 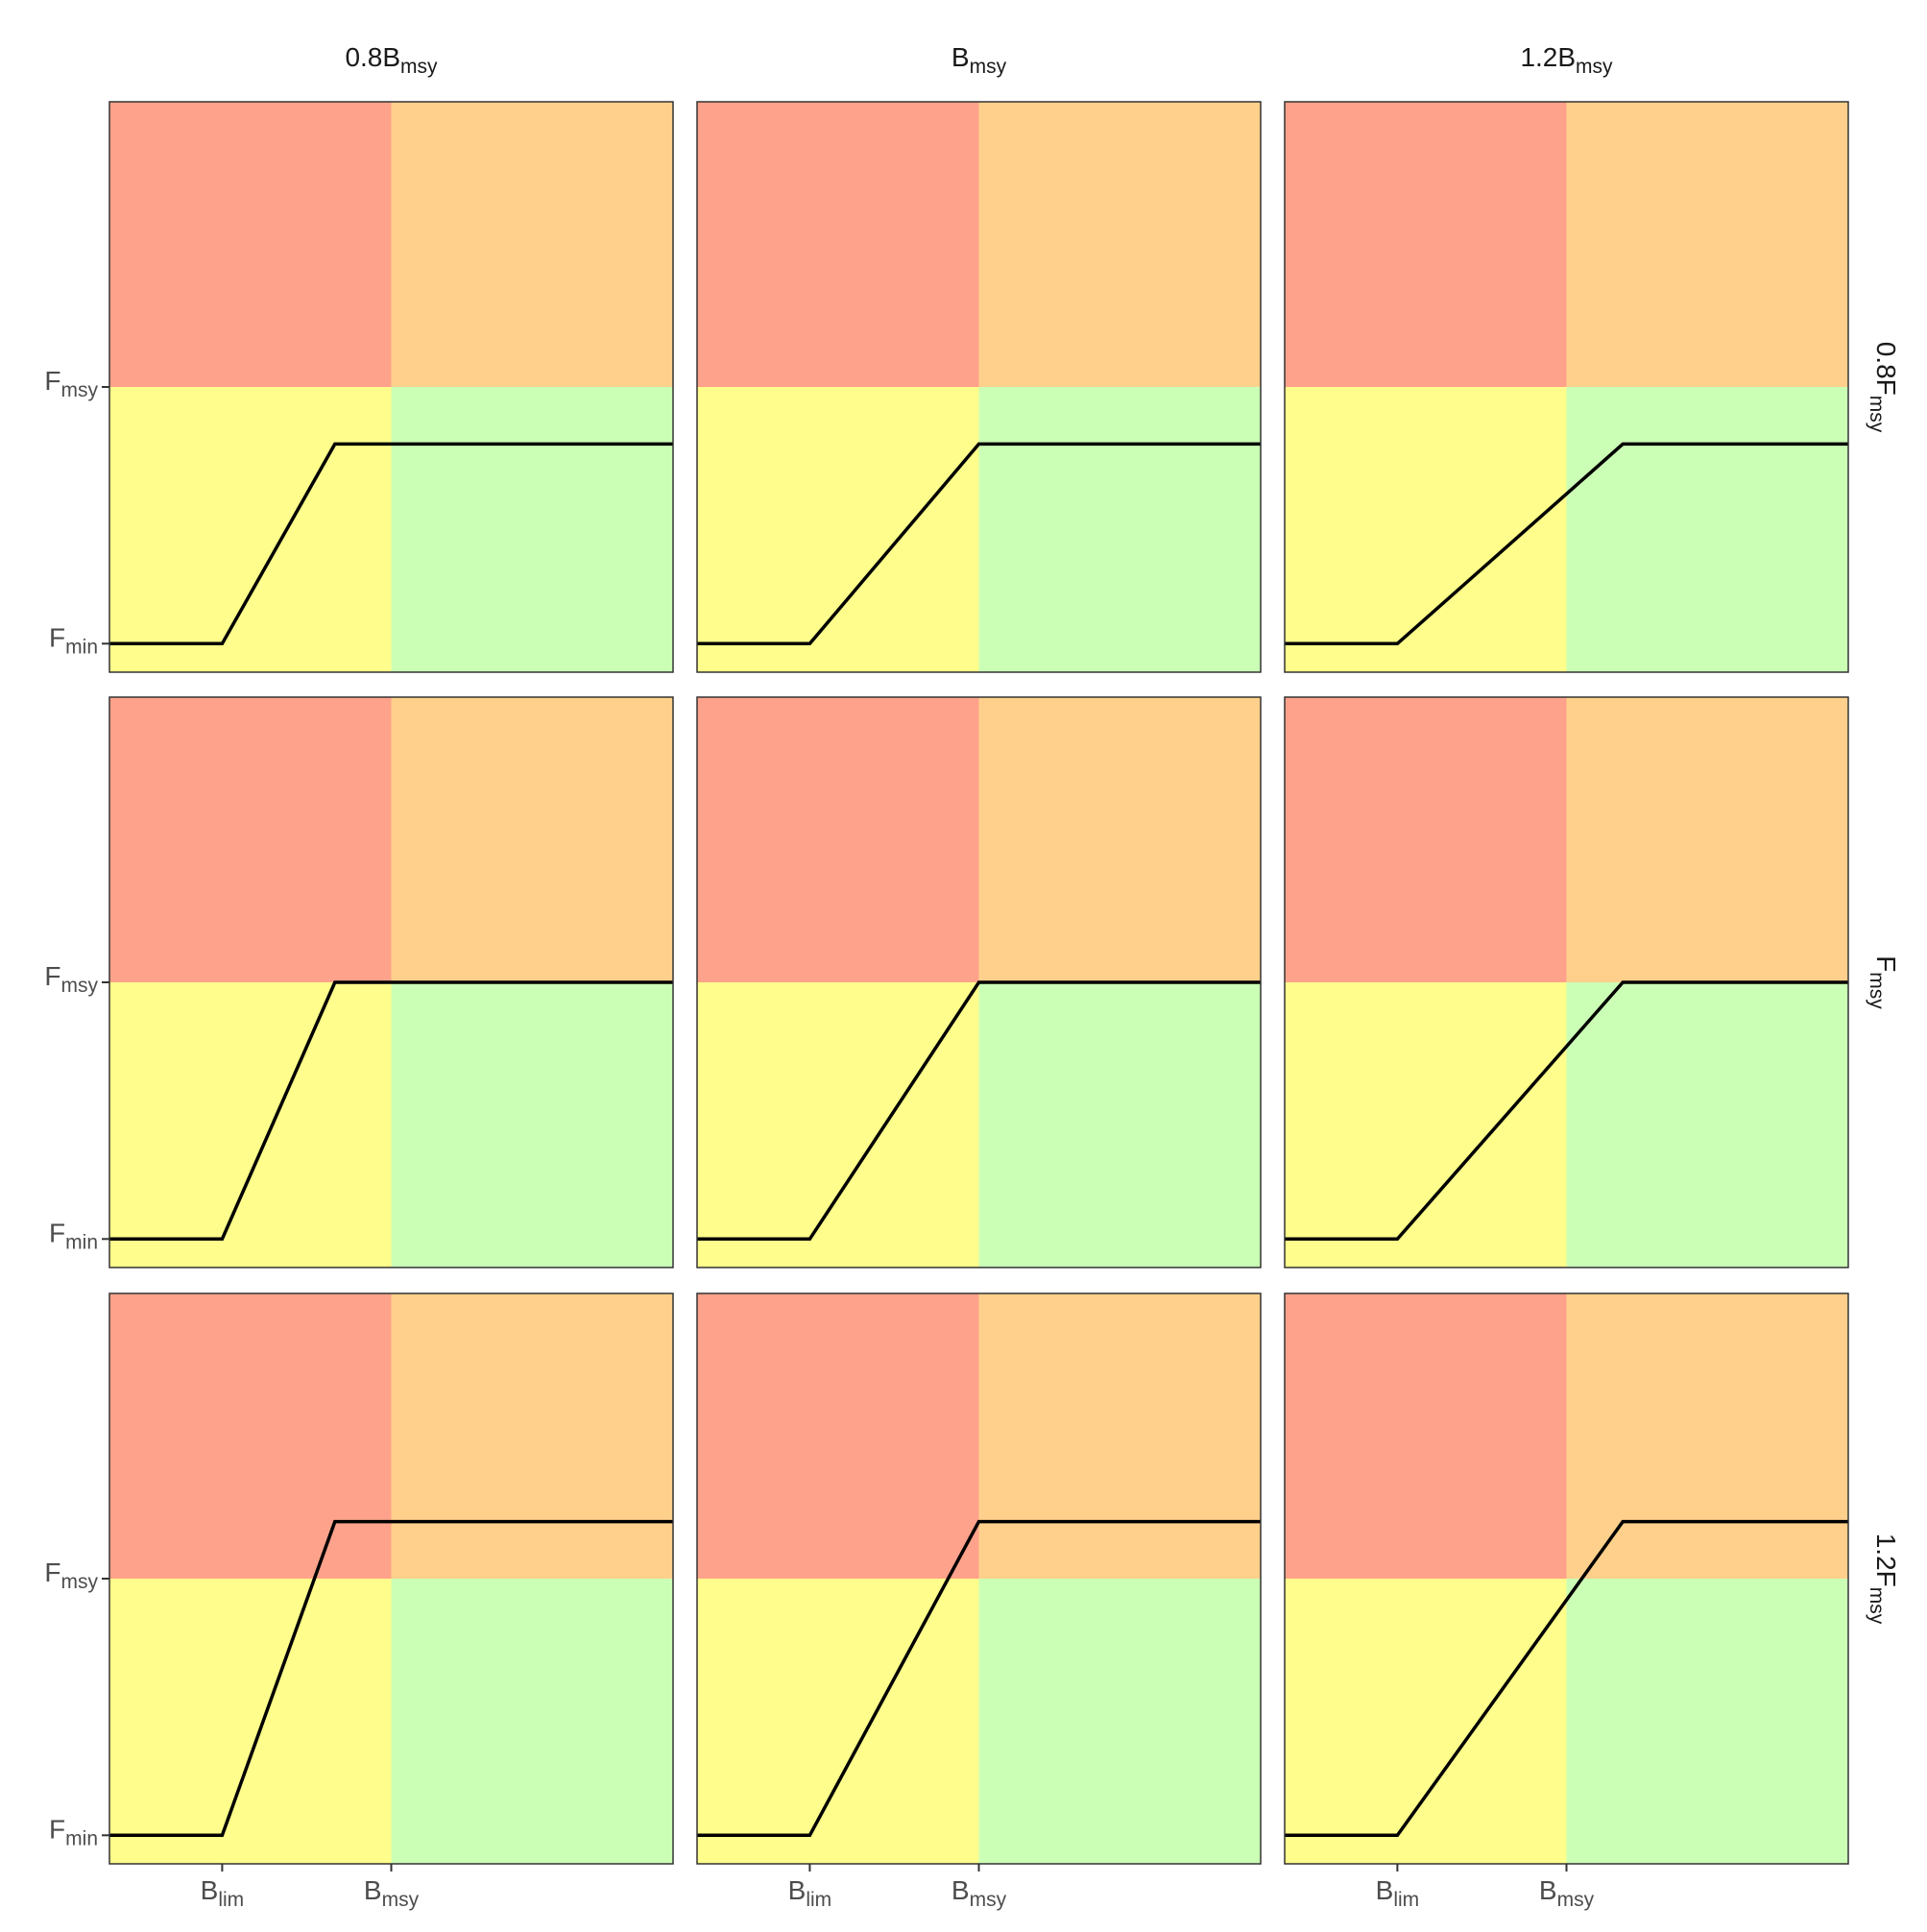 I want to click on row-strip-label-main: F, so click(x=1886, y=963).